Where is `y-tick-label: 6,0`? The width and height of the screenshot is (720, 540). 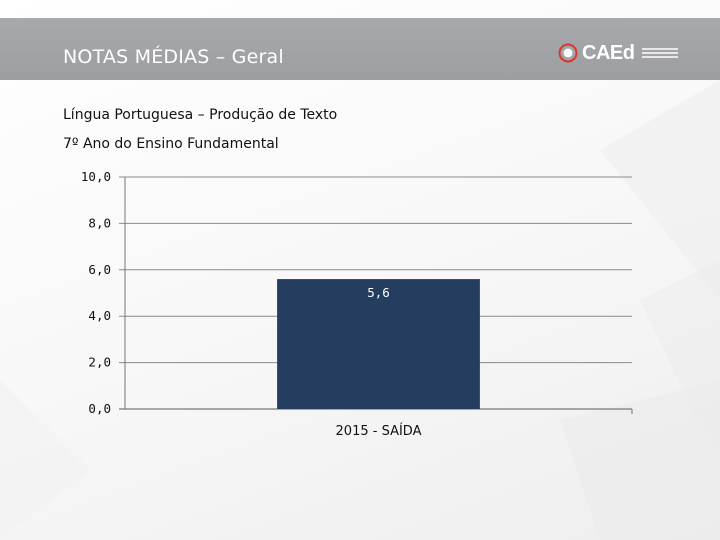
y-tick-label: 6,0 is located at coordinates (99, 269).